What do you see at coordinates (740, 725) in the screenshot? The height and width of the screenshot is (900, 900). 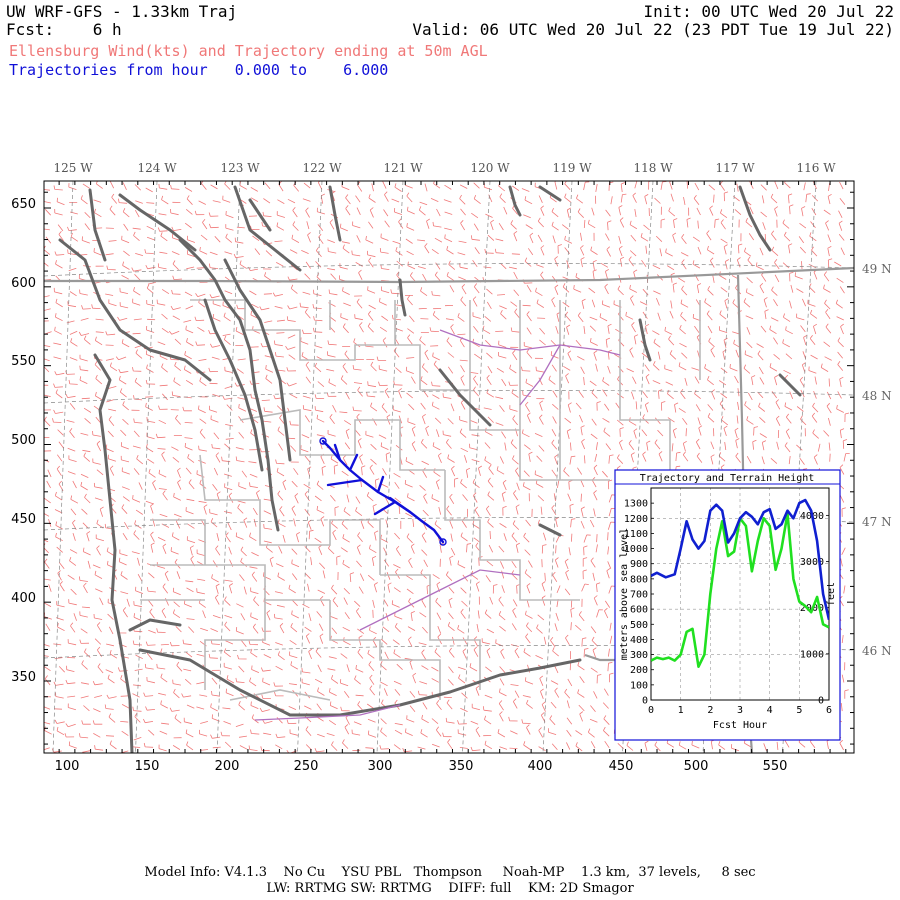 I see `inset-x-axis-label: Fcst Hour` at bounding box center [740, 725].